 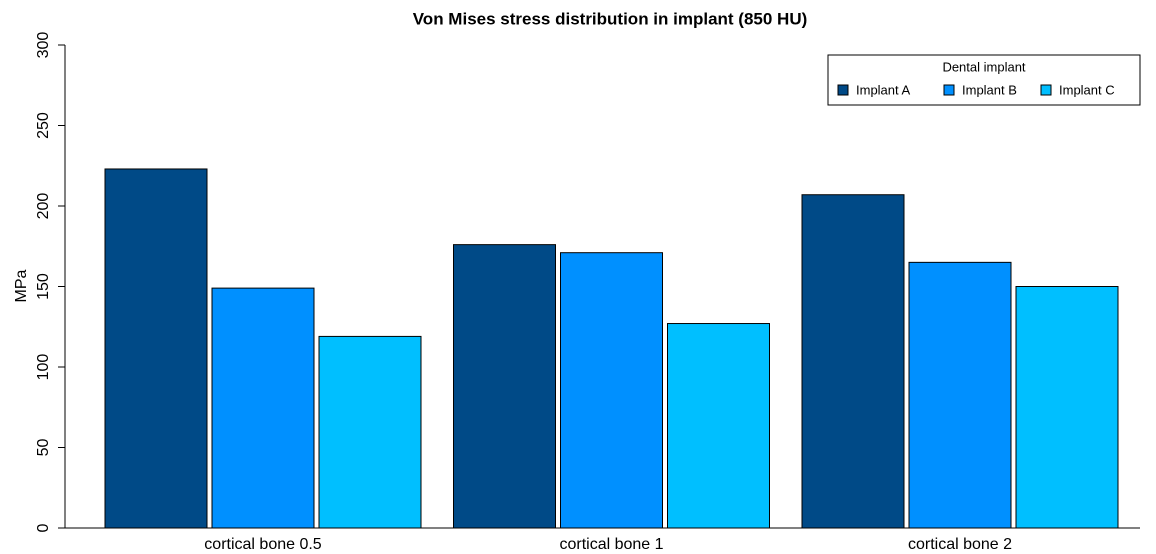 What do you see at coordinates (43, 527) in the screenshot?
I see `y-tick-label: 0` at bounding box center [43, 527].